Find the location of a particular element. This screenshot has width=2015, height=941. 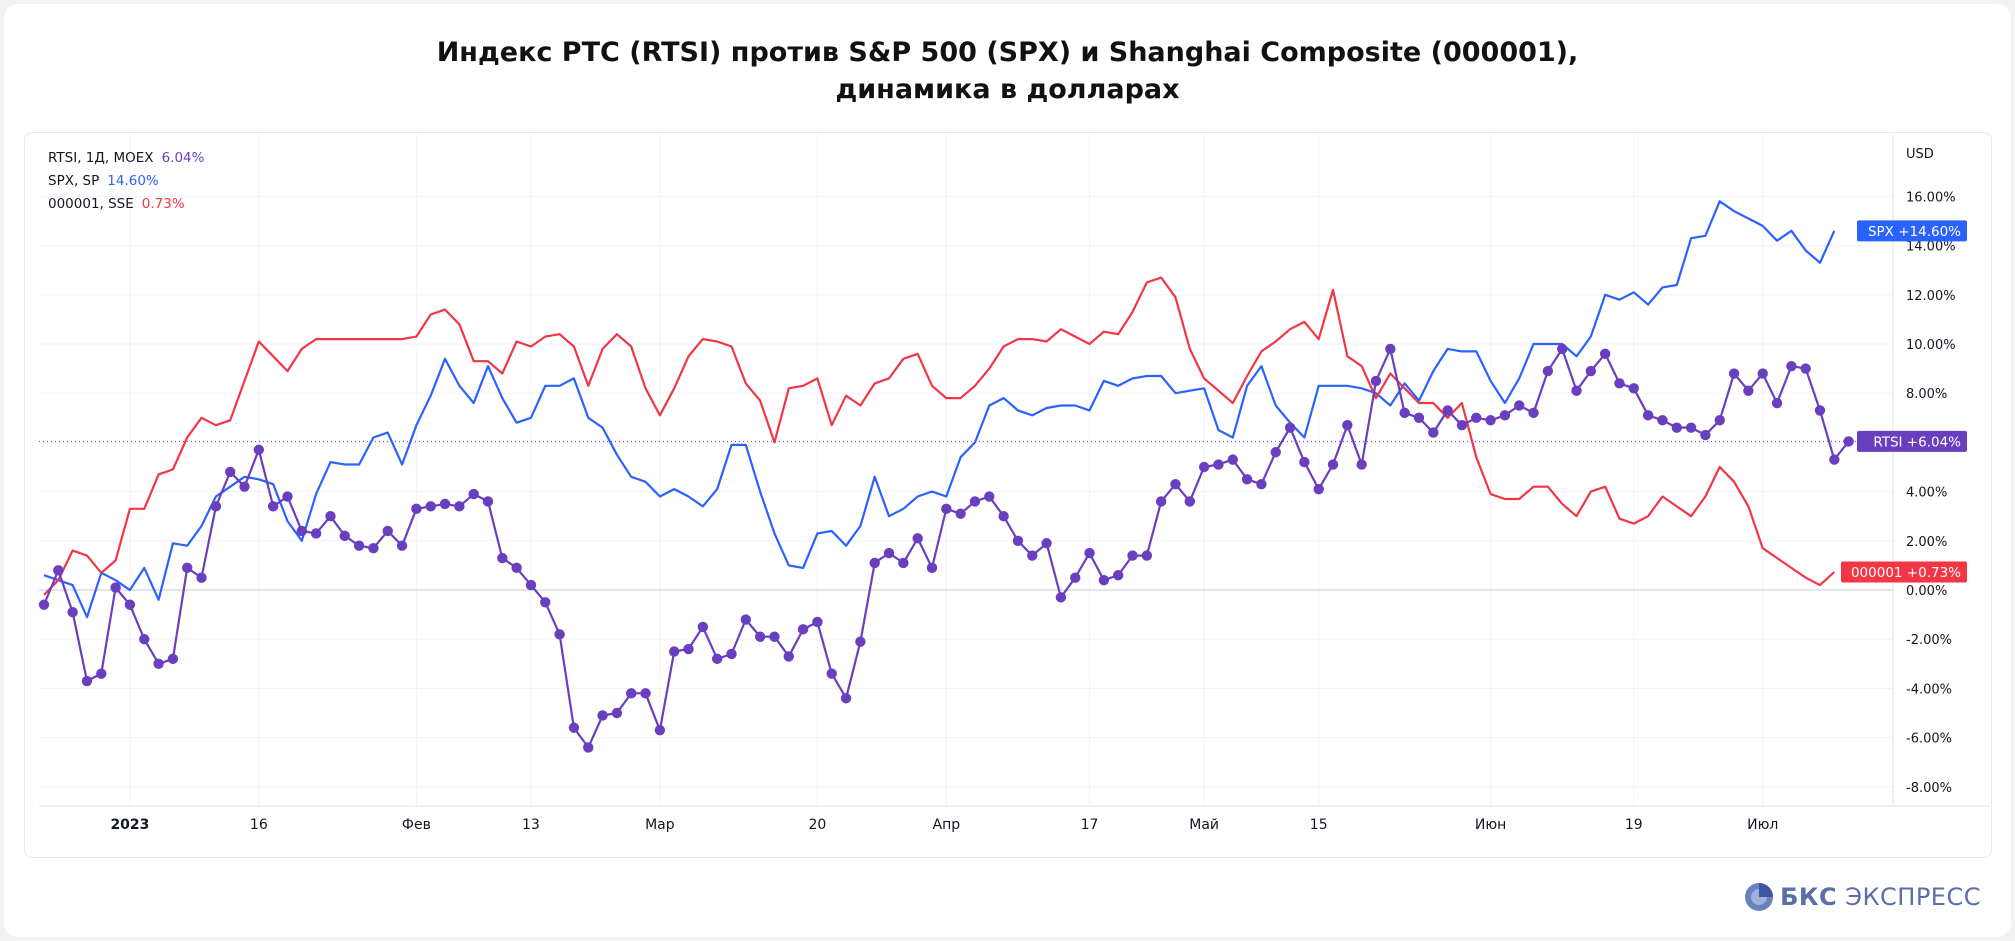

price-badge-label-rtsi: RTSI +6.04% is located at coordinates (1917, 442).